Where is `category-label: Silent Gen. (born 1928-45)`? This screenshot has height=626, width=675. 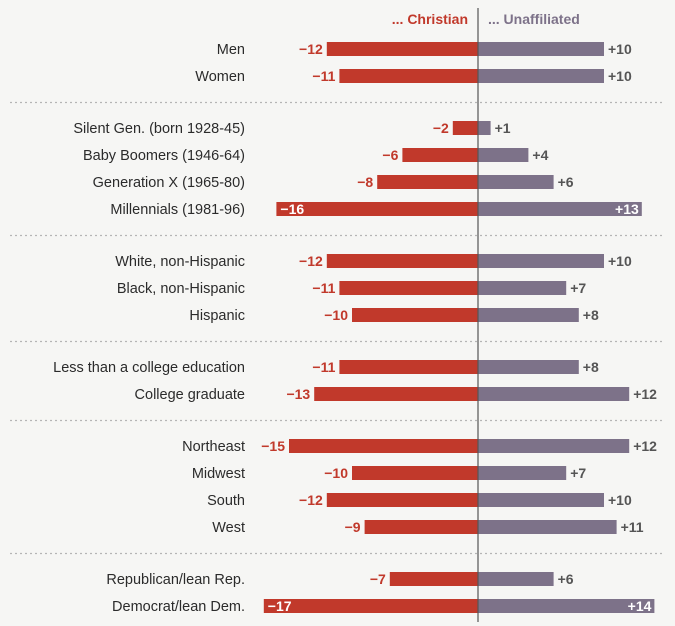
category-label: Silent Gen. (born 1928-45) is located at coordinates (159, 129).